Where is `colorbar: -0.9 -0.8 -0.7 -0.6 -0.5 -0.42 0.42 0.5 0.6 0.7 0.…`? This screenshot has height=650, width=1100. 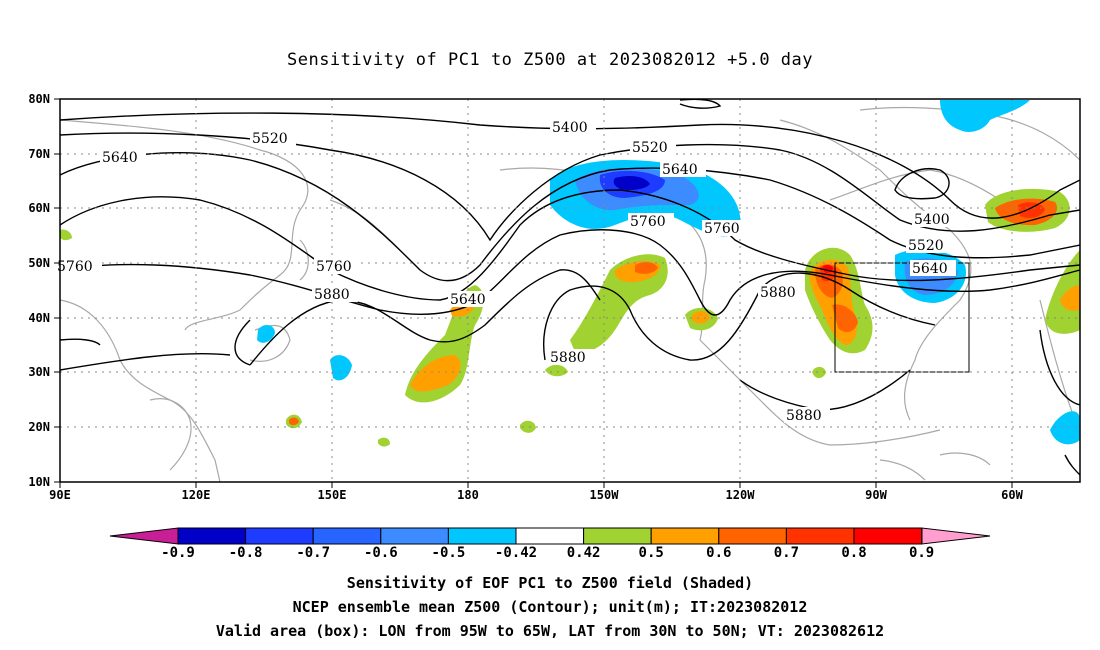
colorbar: -0.9 -0.8 -0.7 -0.6 -0.5 -0.42 0.42 0.5 0.6 0.7 0.… is located at coordinates (550, 544).